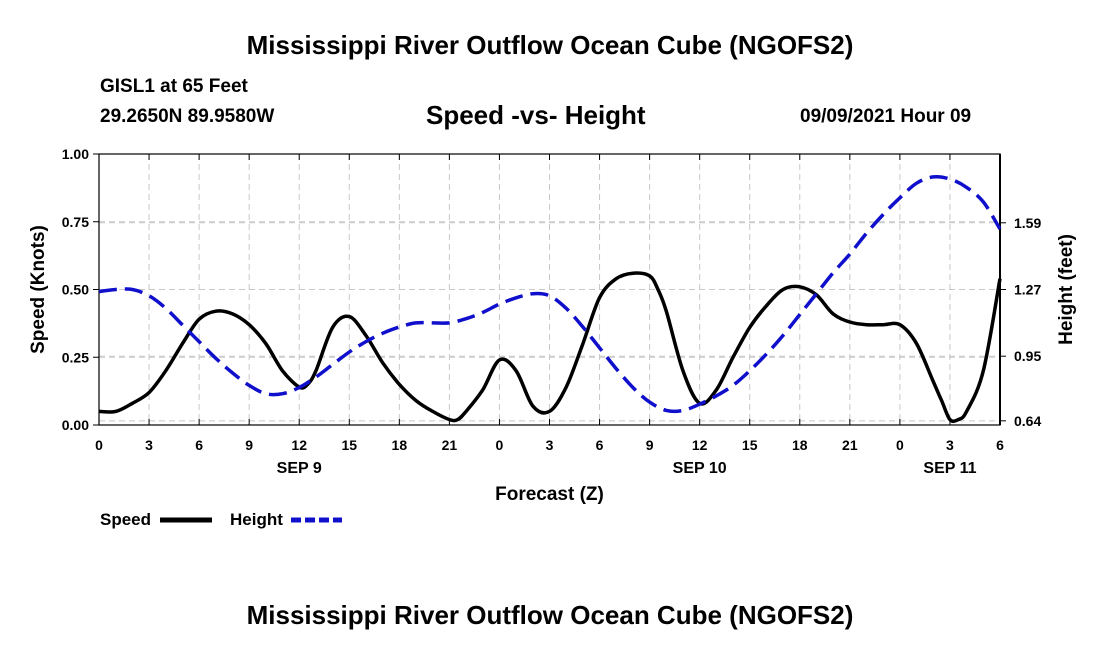 This screenshot has height=650, width=1100. What do you see at coordinates (299, 468) in the screenshot?
I see `day-label: SEP 9` at bounding box center [299, 468].